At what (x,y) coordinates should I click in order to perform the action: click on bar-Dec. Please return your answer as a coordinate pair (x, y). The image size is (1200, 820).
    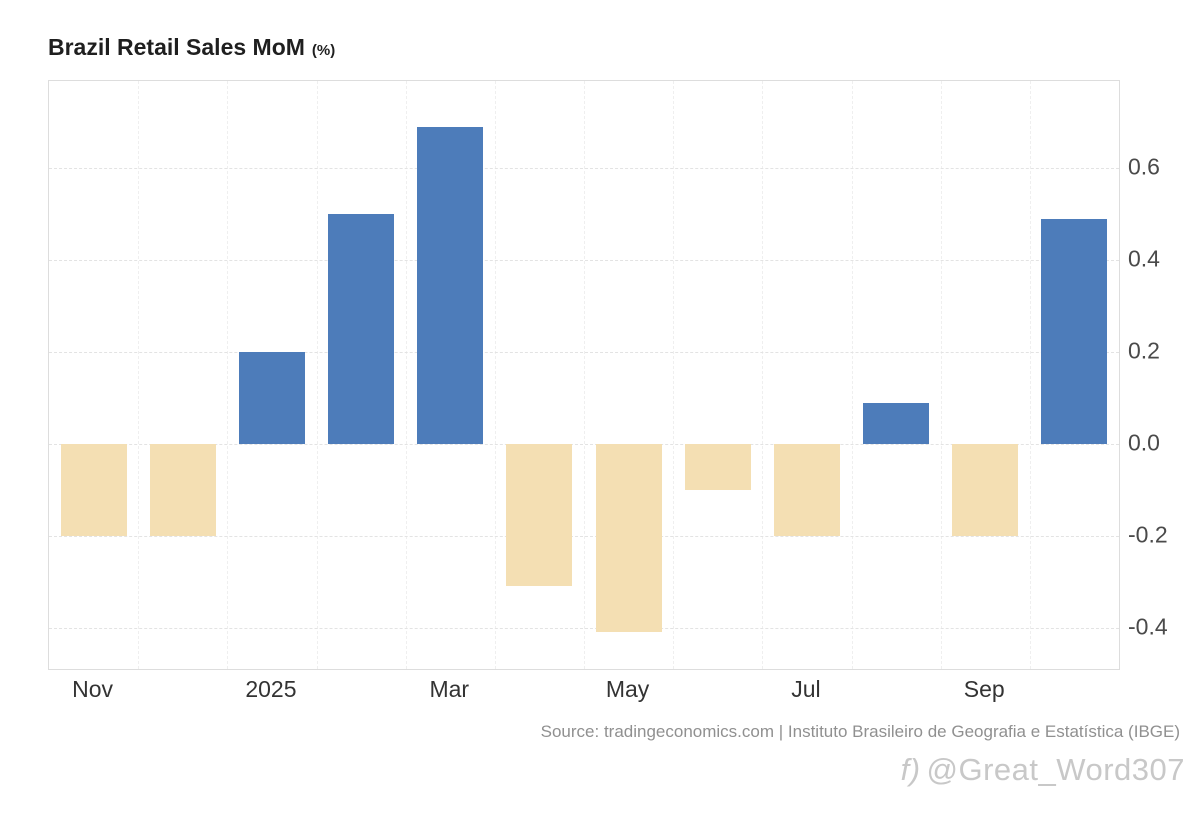
    Looking at the image, I should click on (182, 489).